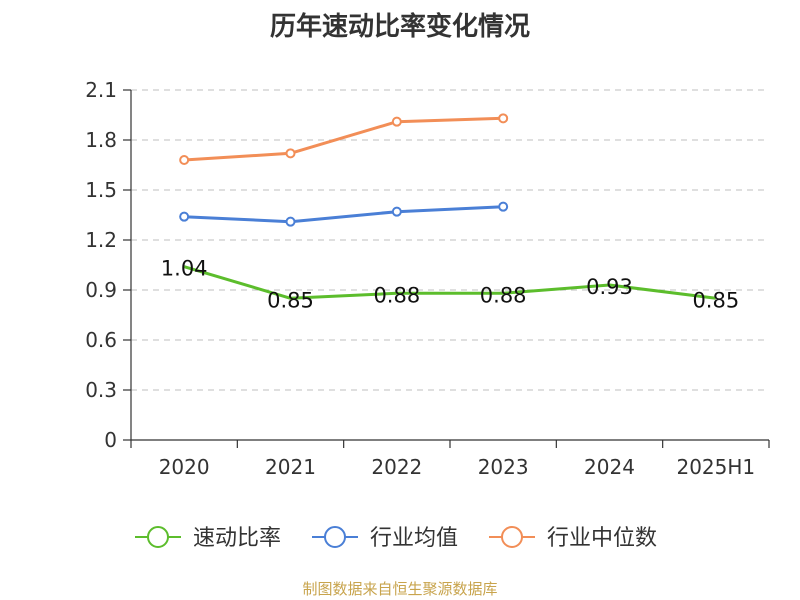  What do you see at coordinates (237, 538) in the screenshot?
I see `legend-label: 速动比率` at bounding box center [237, 538].